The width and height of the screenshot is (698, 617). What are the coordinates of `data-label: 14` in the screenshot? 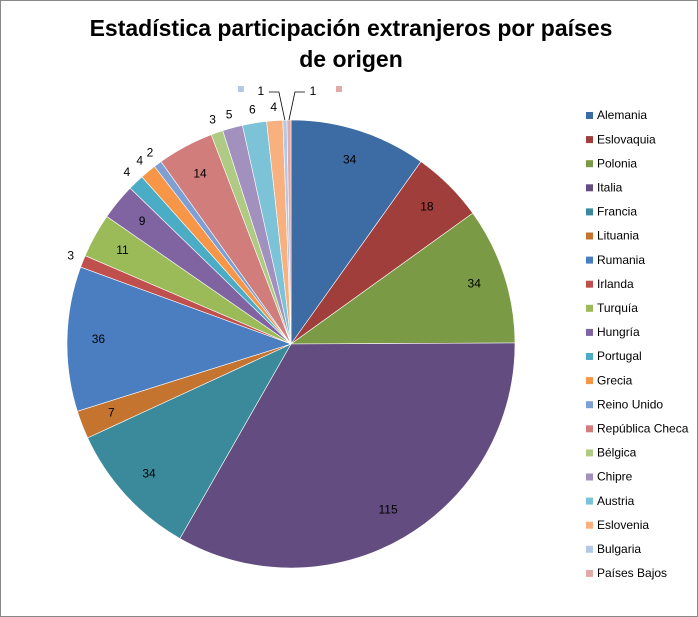 It's located at (200, 173).